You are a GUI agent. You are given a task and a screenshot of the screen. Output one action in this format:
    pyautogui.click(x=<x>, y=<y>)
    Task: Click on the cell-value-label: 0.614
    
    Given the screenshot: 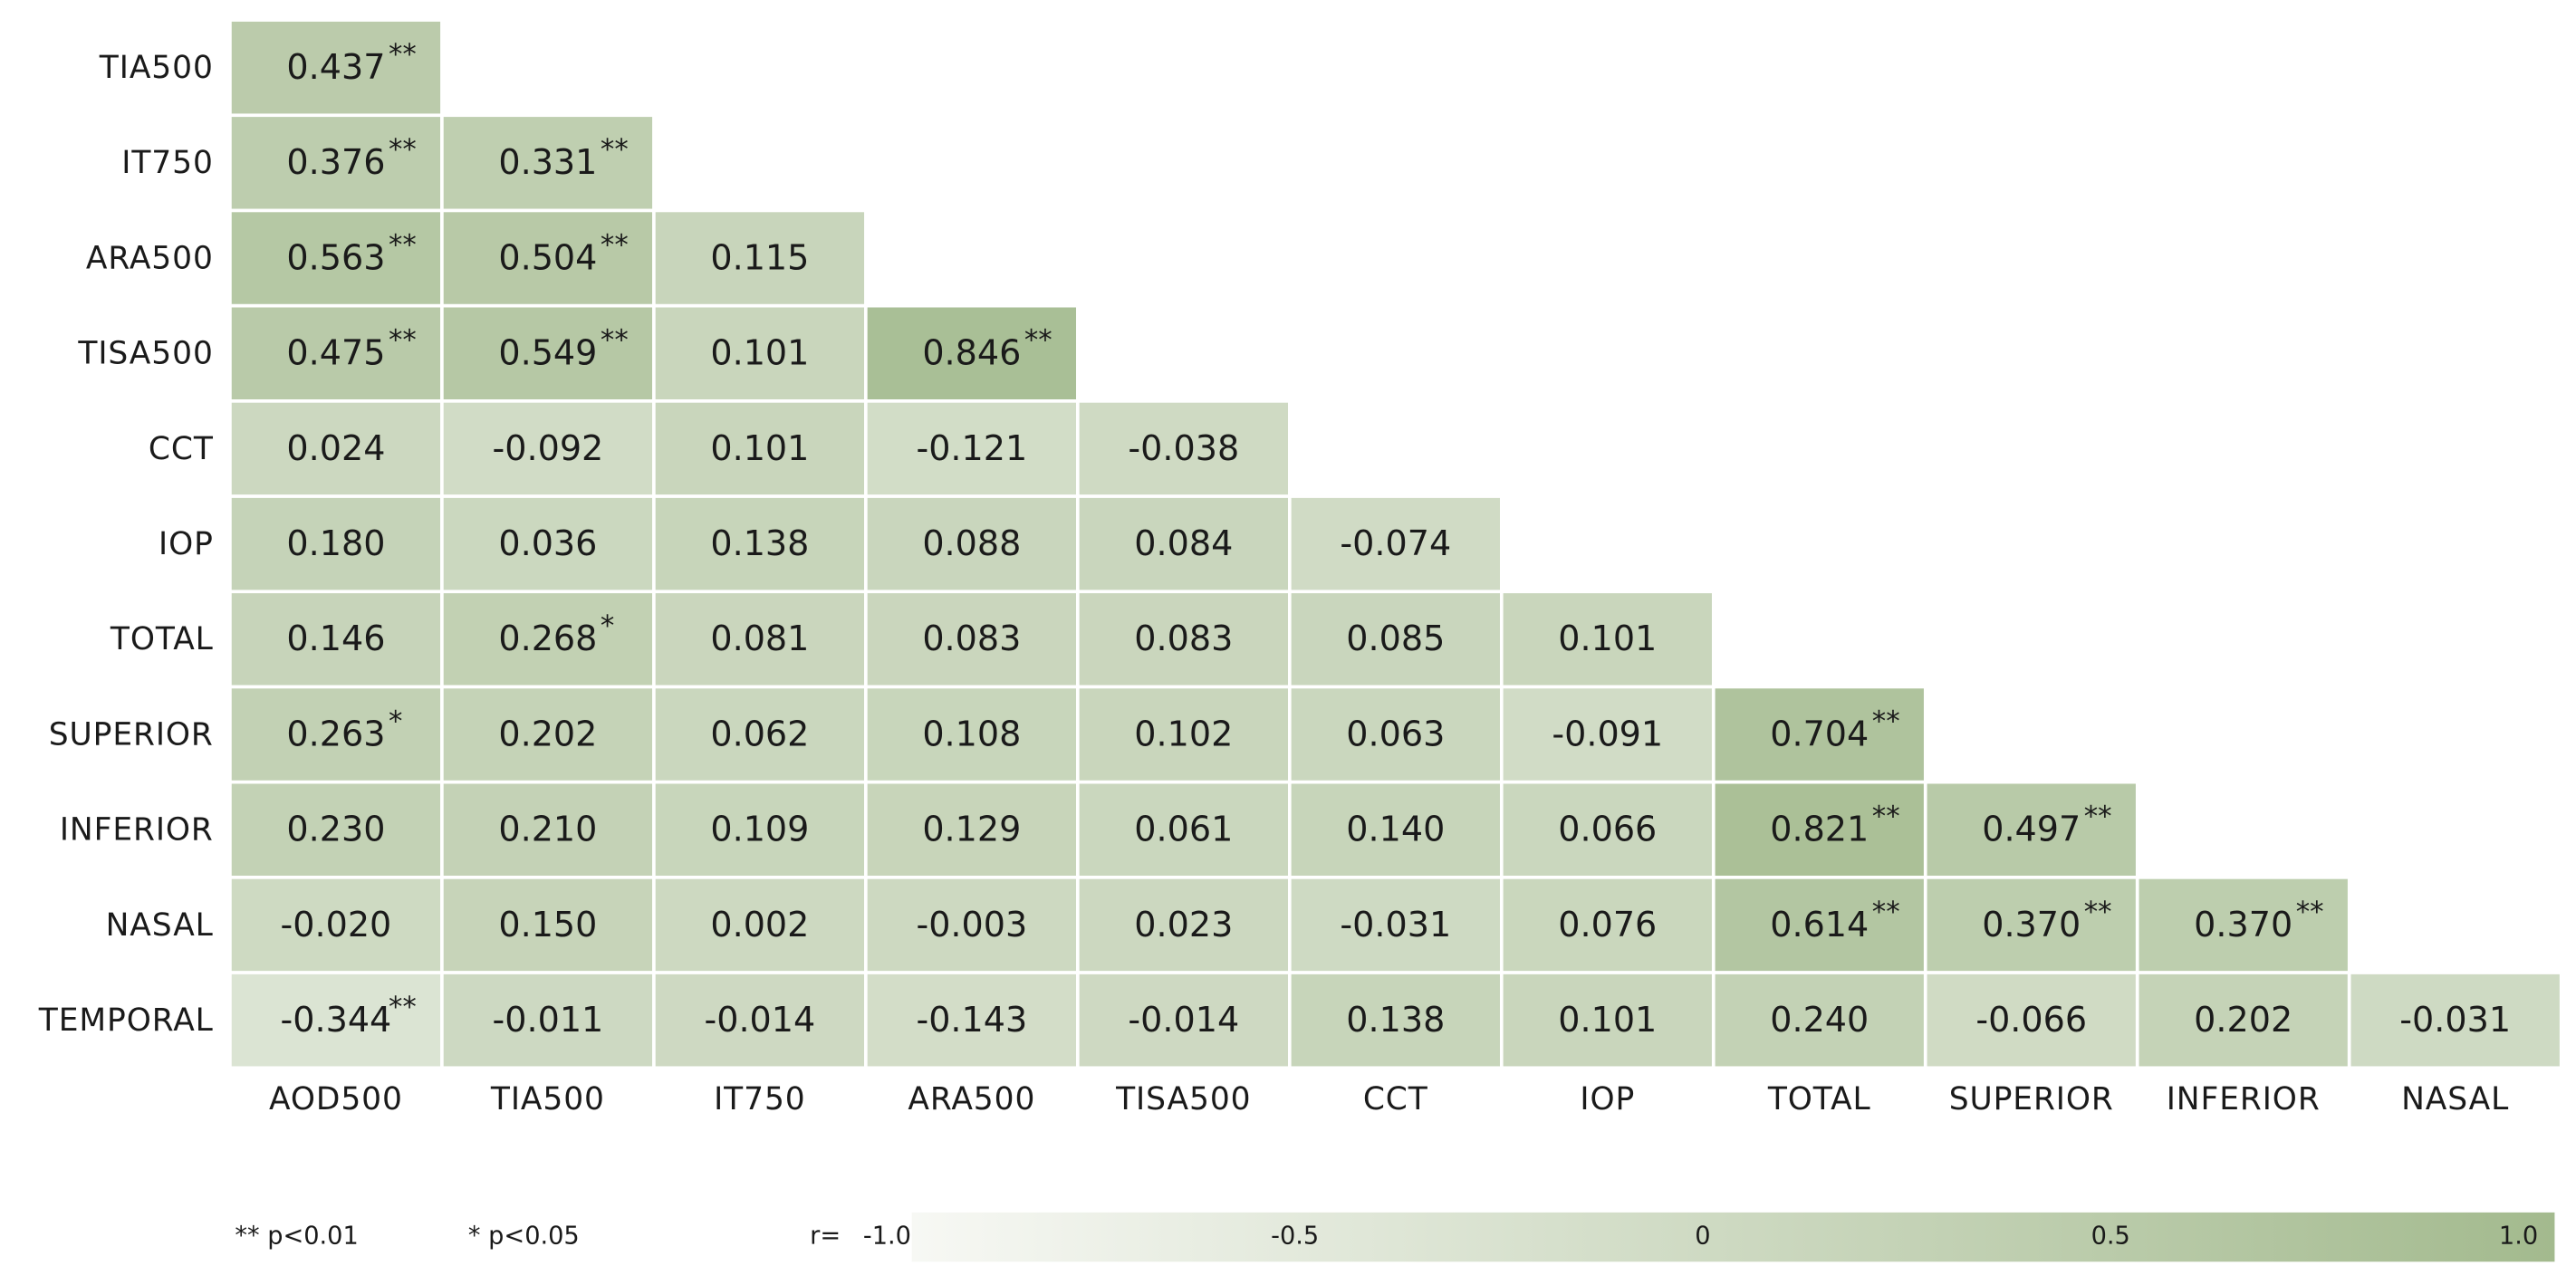 What is the action you would take?
    pyautogui.click(x=1819, y=925)
    